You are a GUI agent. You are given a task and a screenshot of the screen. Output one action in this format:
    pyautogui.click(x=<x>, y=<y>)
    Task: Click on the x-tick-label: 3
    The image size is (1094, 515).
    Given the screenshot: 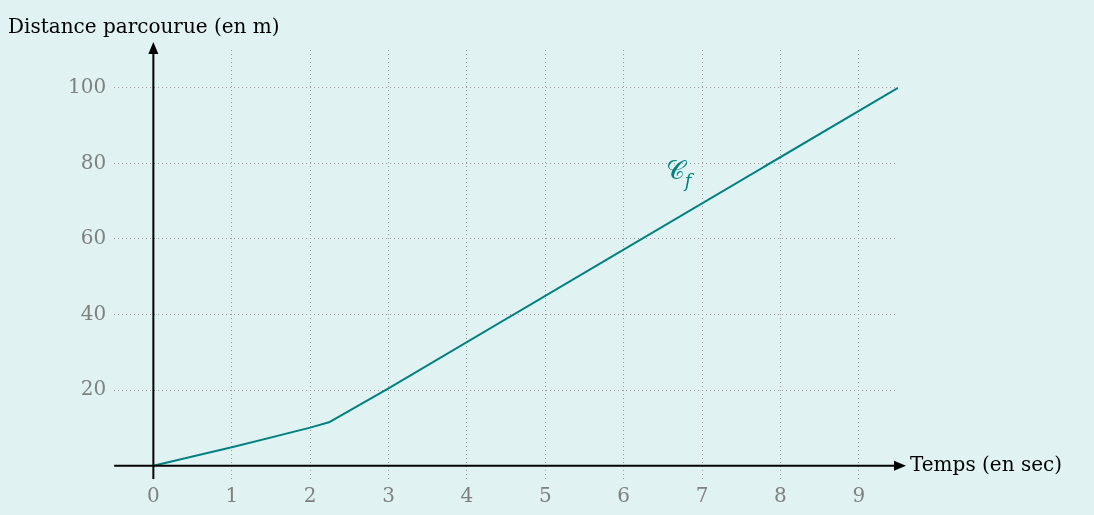 What is the action you would take?
    pyautogui.click(x=388, y=495)
    